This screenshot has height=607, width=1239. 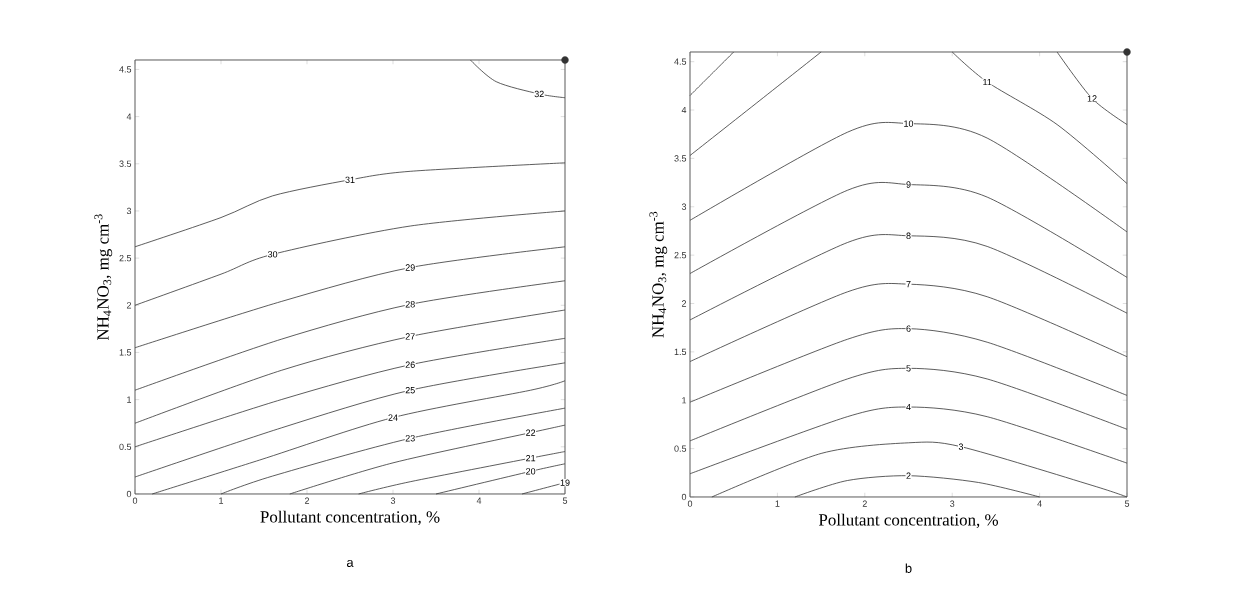 What do you see at coordinates (565, 482) in the screenshot?
I see `series-label: 19` at bounding box center [565, 482].